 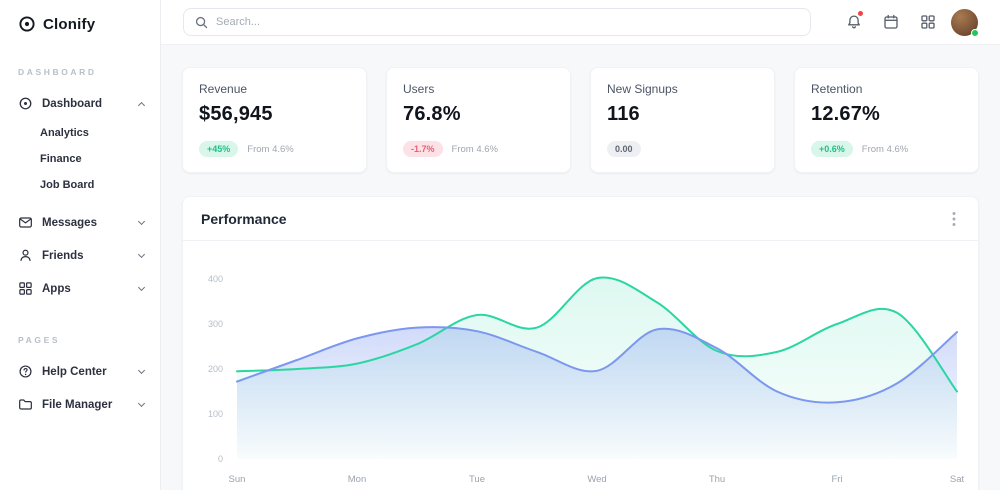 I want to click on online-status-dot, so click(x=975, y=32).